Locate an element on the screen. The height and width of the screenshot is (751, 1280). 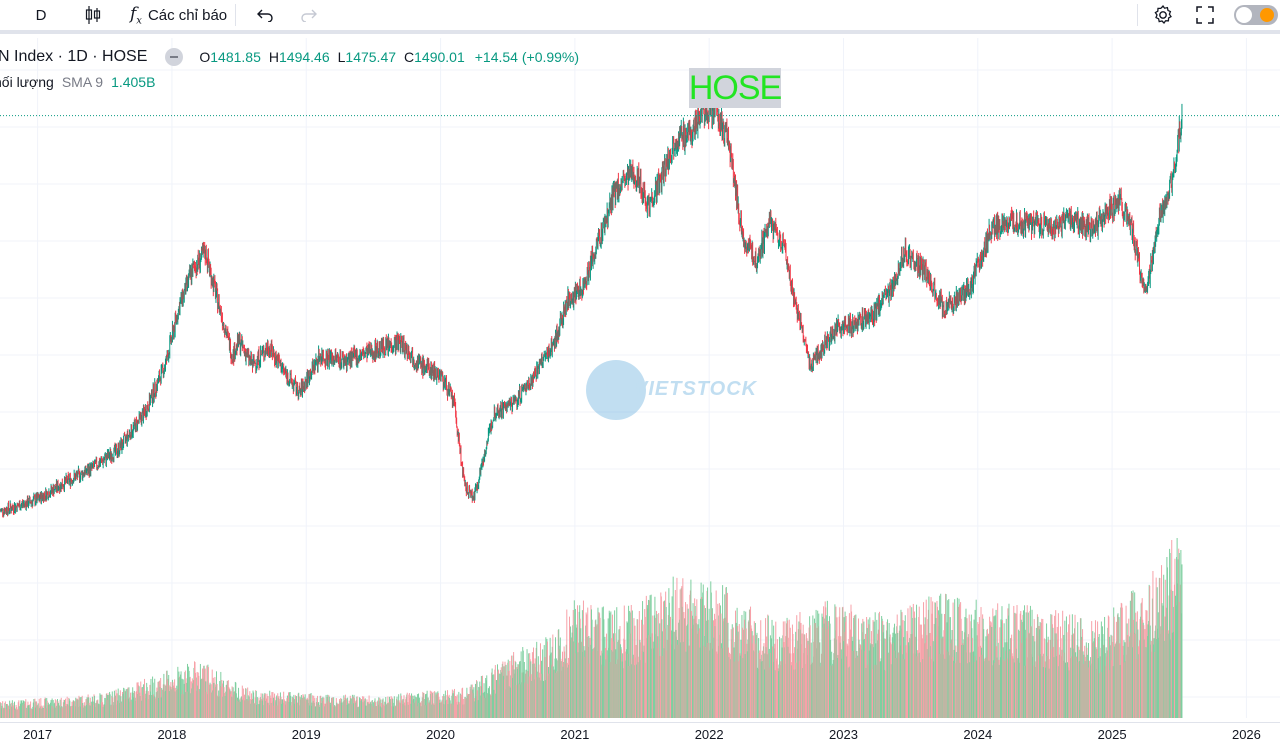
x-tick-label: 2022 is located at coordinates (709, 734).